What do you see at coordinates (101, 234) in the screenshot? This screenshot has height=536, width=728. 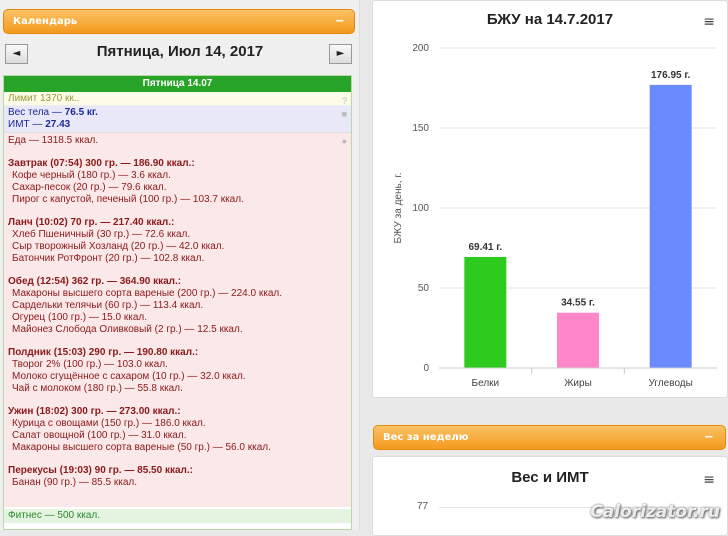 I see `meal-item: Хлеб Пшеничный (30 гр.) — 72.6 ккал.` at bounding box center [101, 234].